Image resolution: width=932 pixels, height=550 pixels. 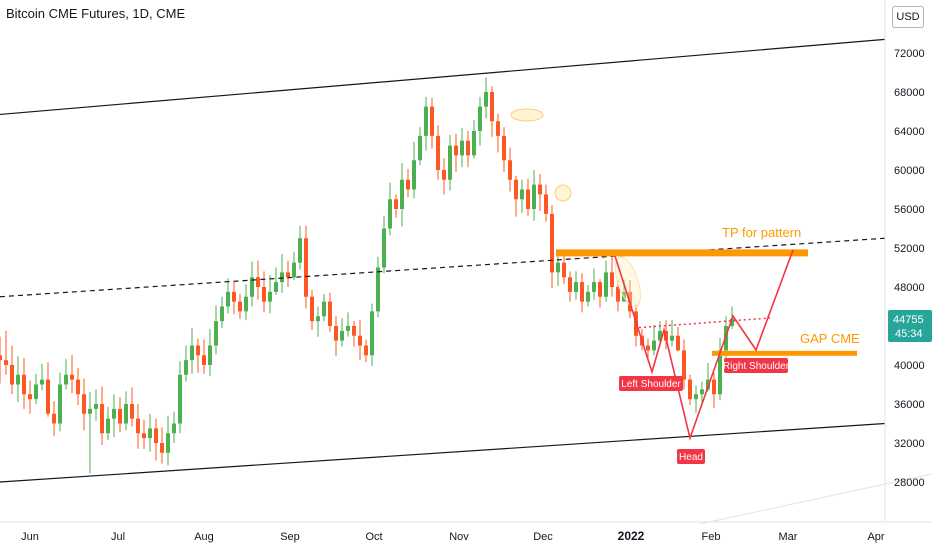 I want to click on time-tick-label: Dec, so click(x=543, y=537).